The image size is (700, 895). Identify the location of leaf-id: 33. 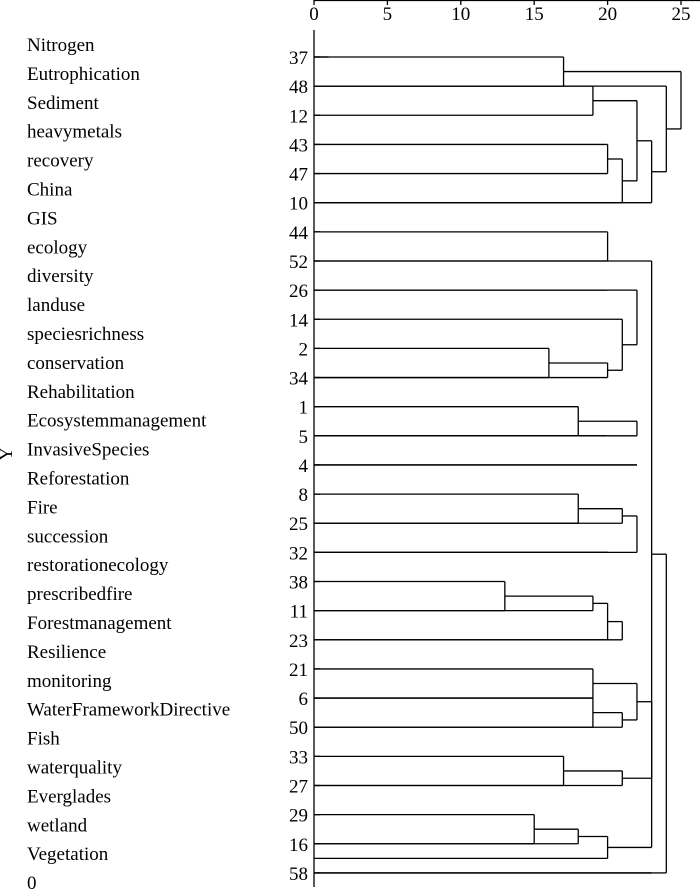
(298, 757).